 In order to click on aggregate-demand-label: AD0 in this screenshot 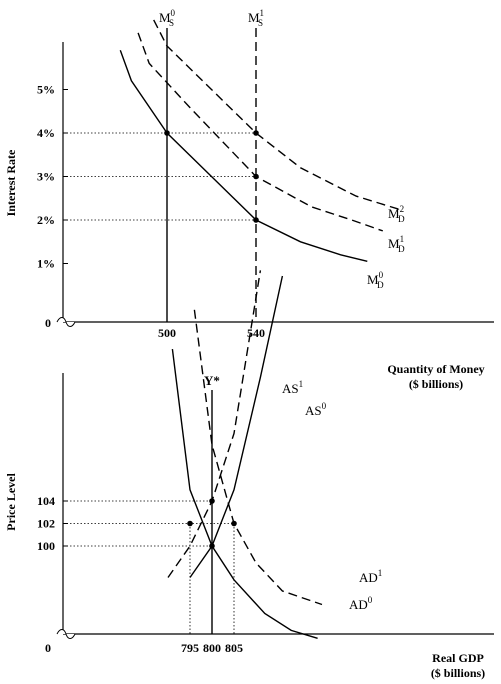, I will do `click(361, 603)`.